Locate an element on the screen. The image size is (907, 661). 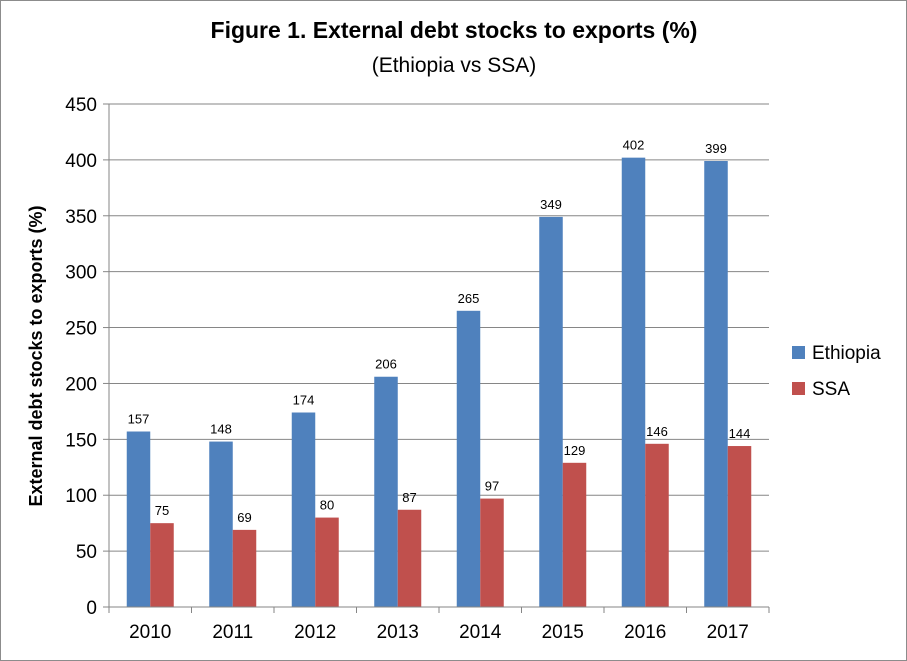
data-label: 87 is located at coordinates (409, 497).